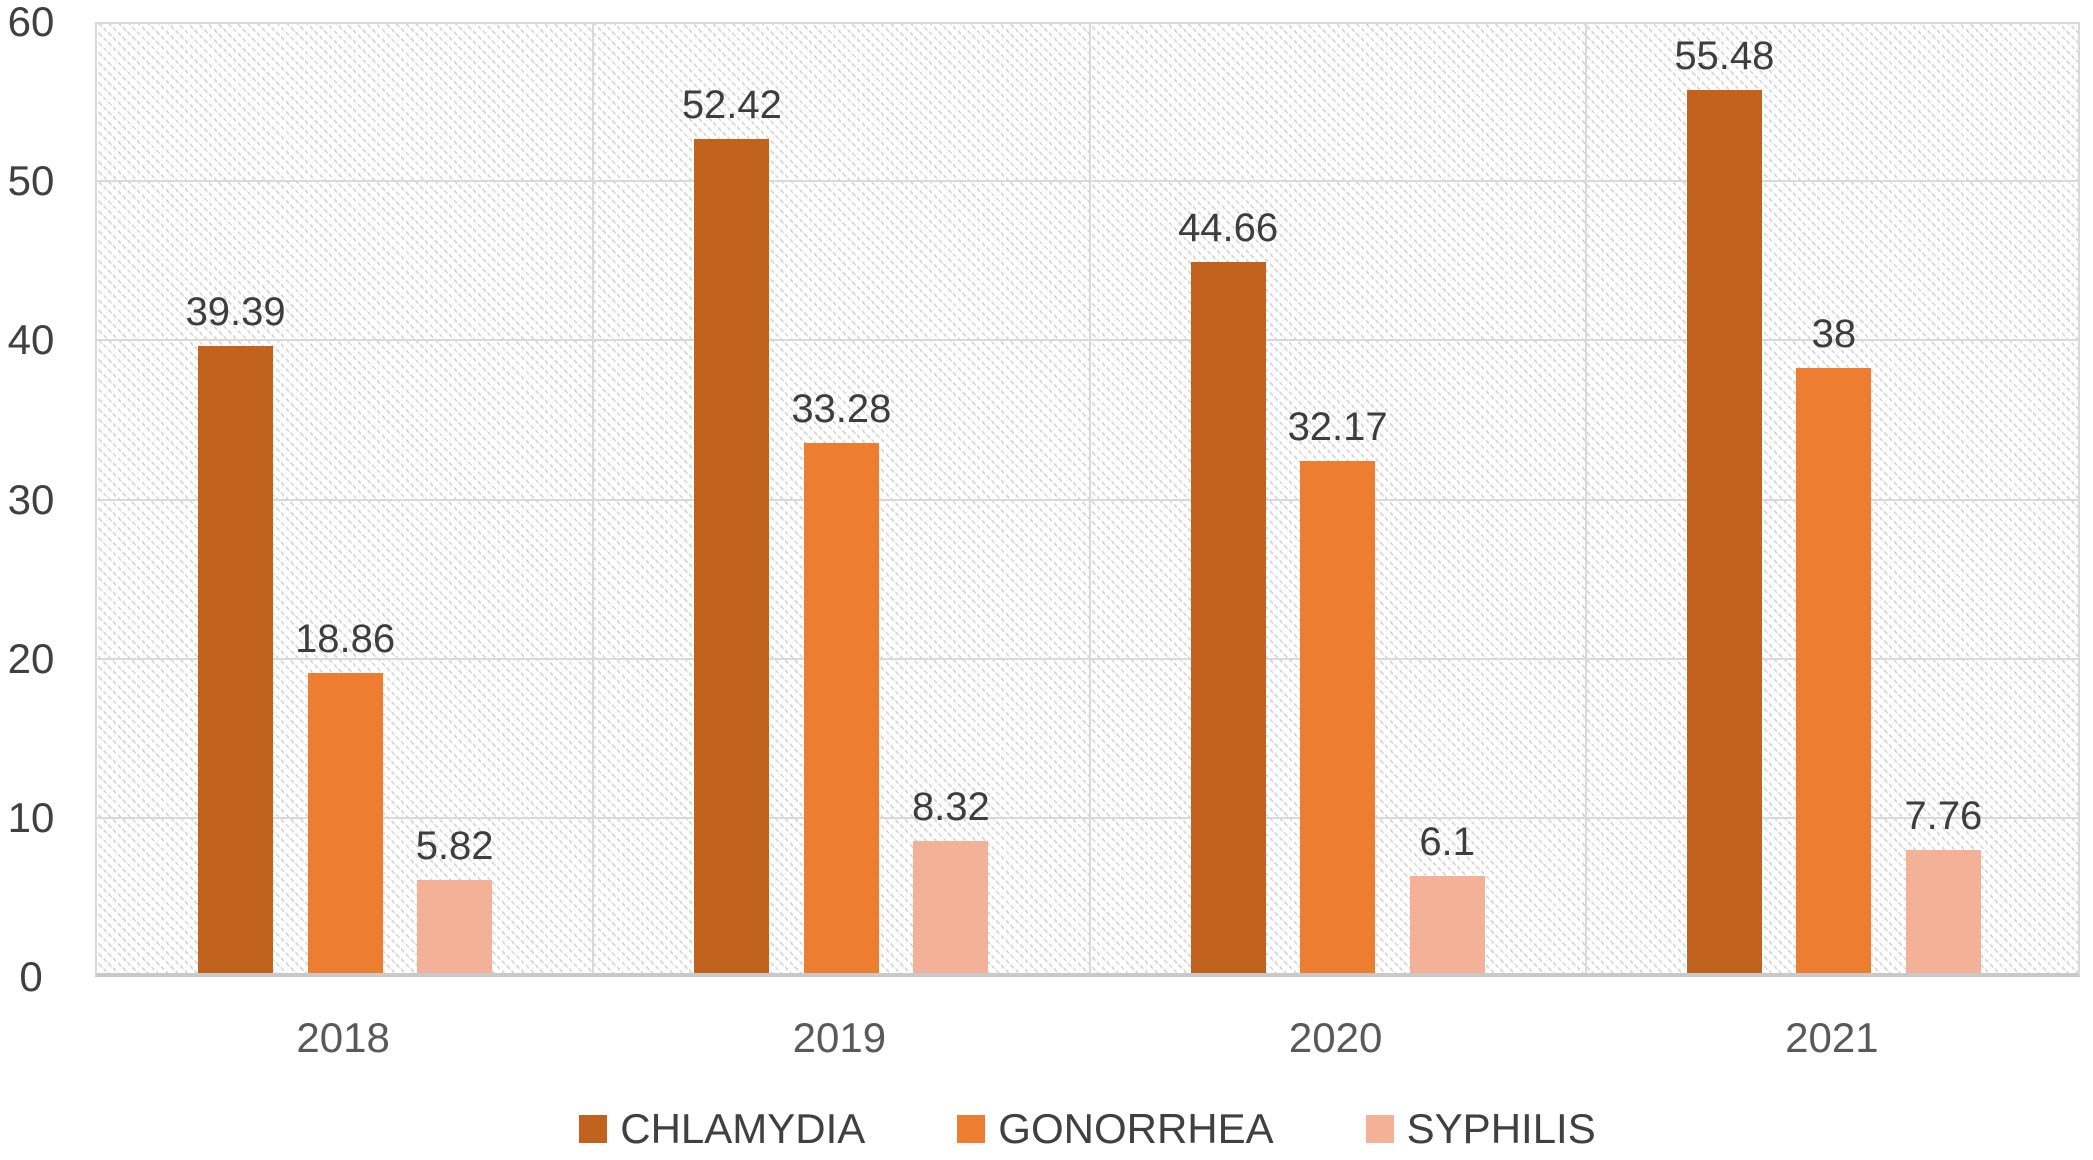 The width and height of the screenshot is (2093, 1160). What do you see at coordinates (731, 104) in the screenshot?
I see `value-label: 52.42` at bounding box center [731, 104].